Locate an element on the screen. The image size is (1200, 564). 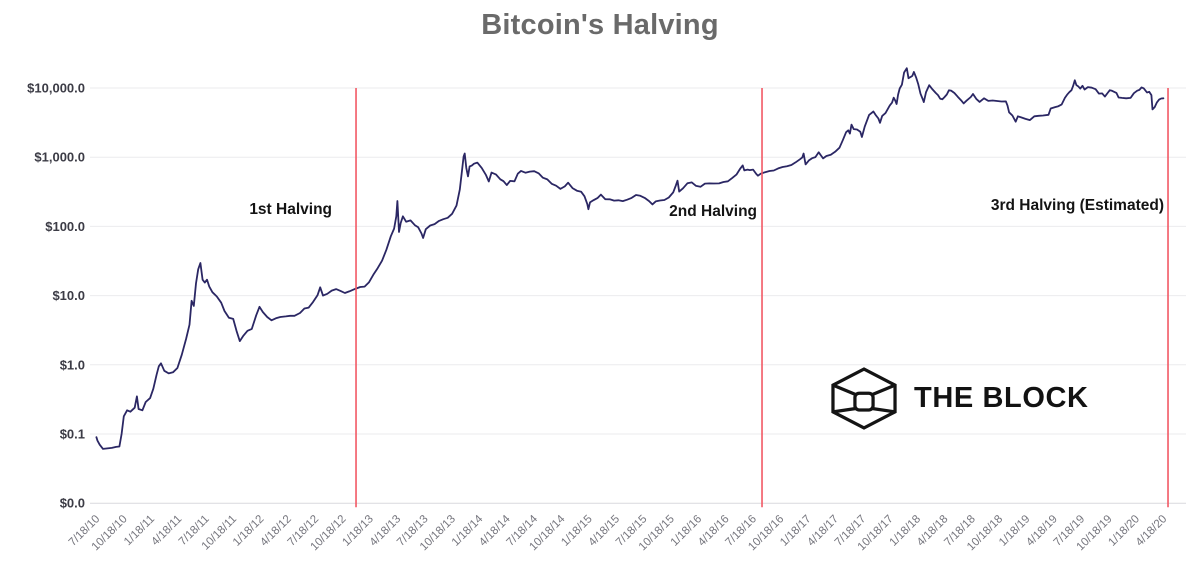
y-axis-tick-label: $100.0 is located at coordinates (65, 226).